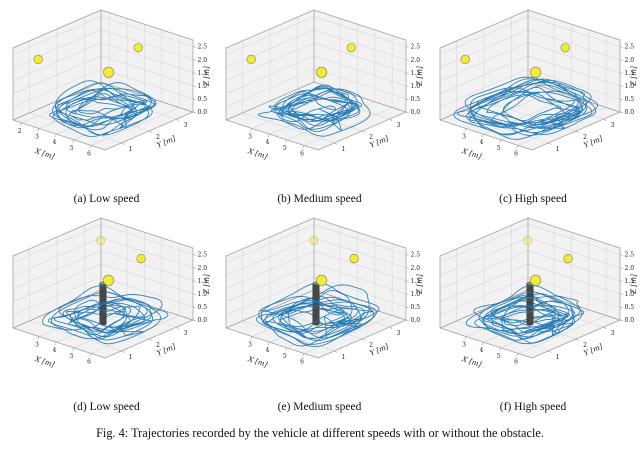  What do you see at coordinates (319, 199) in the screenshot?
I see `subplot-caption-b: (b) Medium speed` at bounding box center [319, 199].